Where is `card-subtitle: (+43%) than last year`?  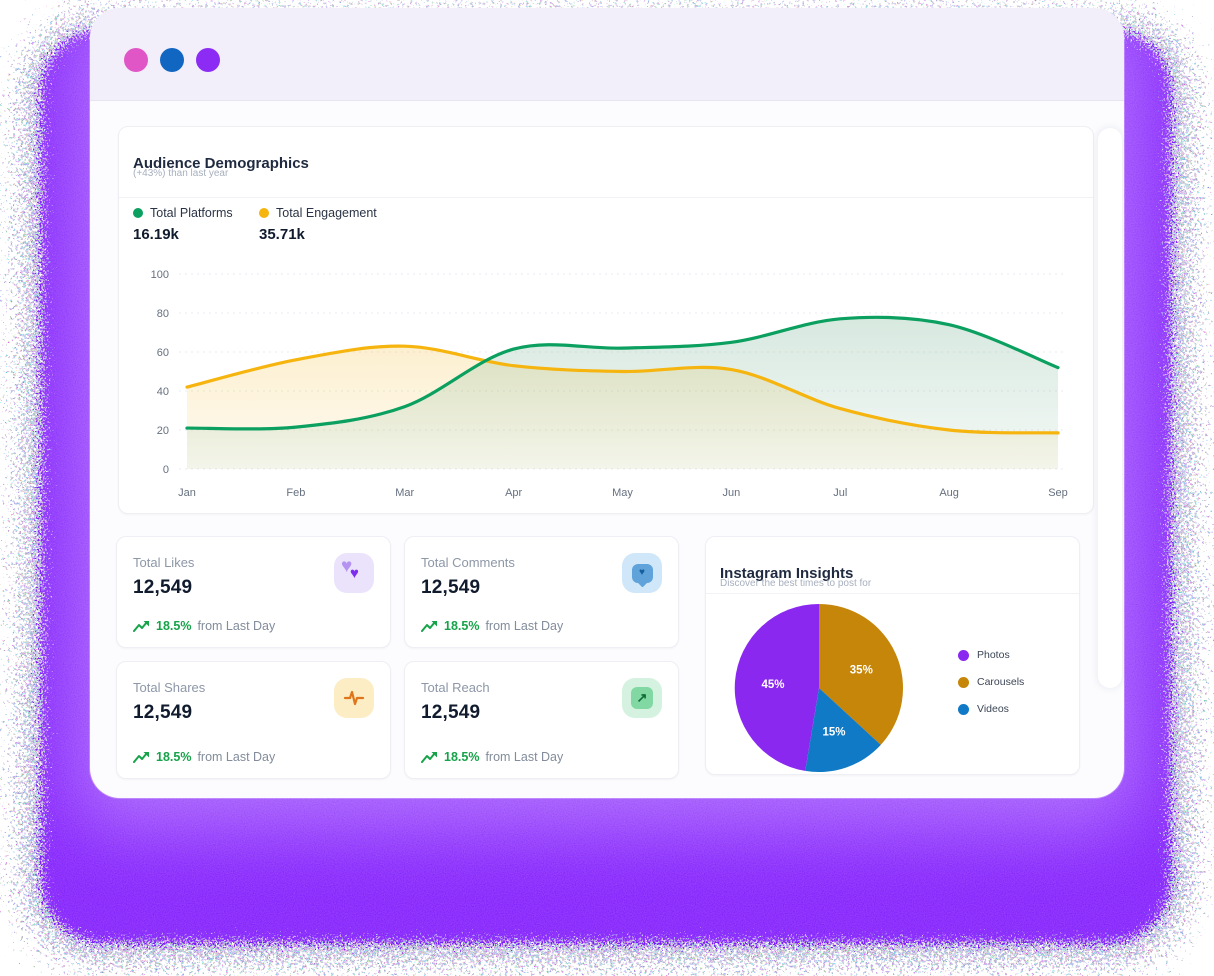
card-subtitle: (+43%) than last year is located at coordinates (181, 173).